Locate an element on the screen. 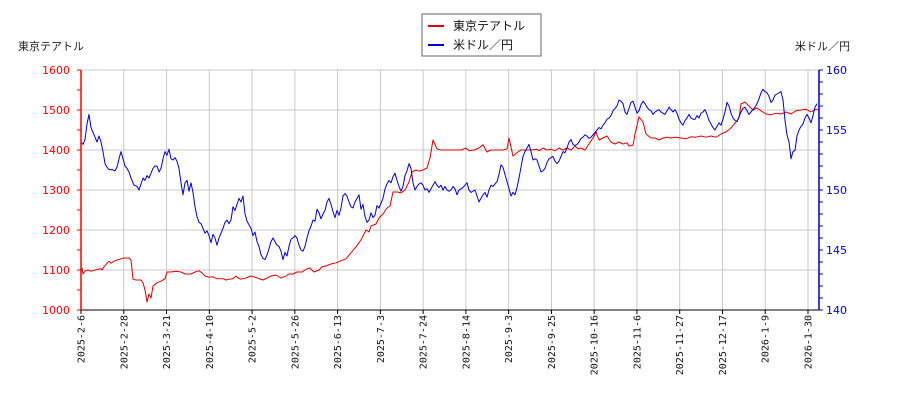 This screenshot has width=900, height=400. left-tick-label: 1400 is located at coordinates (56, 150).